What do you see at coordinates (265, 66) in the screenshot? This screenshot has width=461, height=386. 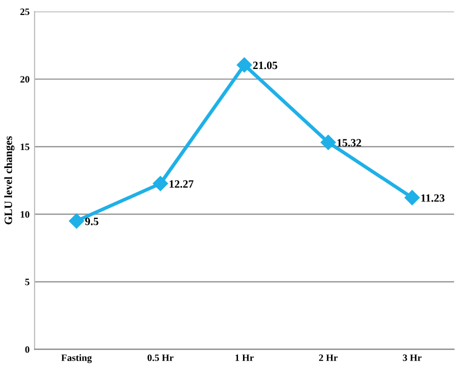 I see `data-label: 21.05` at bounding box center [265, 66].